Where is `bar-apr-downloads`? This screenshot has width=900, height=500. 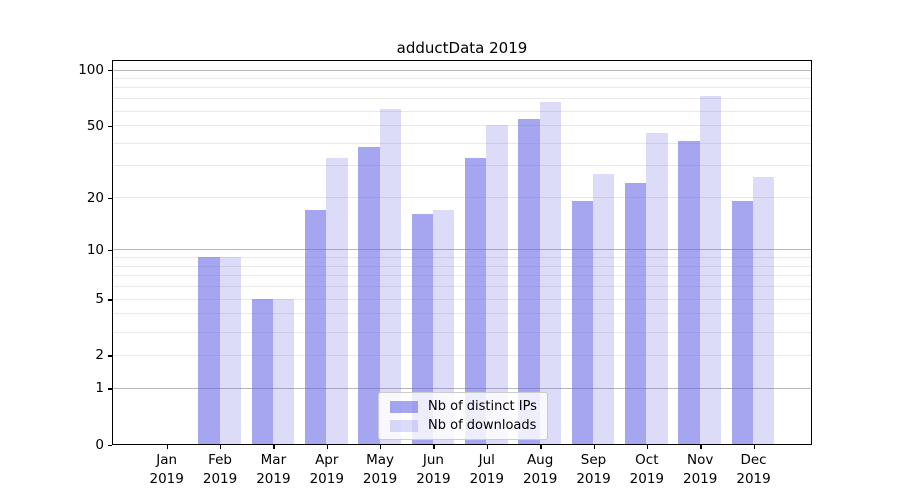 bar-apr-downloads is located at coordinates (337, 300).